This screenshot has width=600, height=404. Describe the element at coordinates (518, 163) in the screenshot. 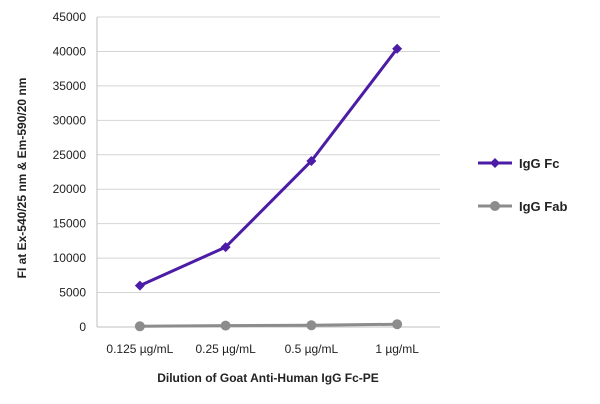

I see `legend-item: IgG Fc` at that location.